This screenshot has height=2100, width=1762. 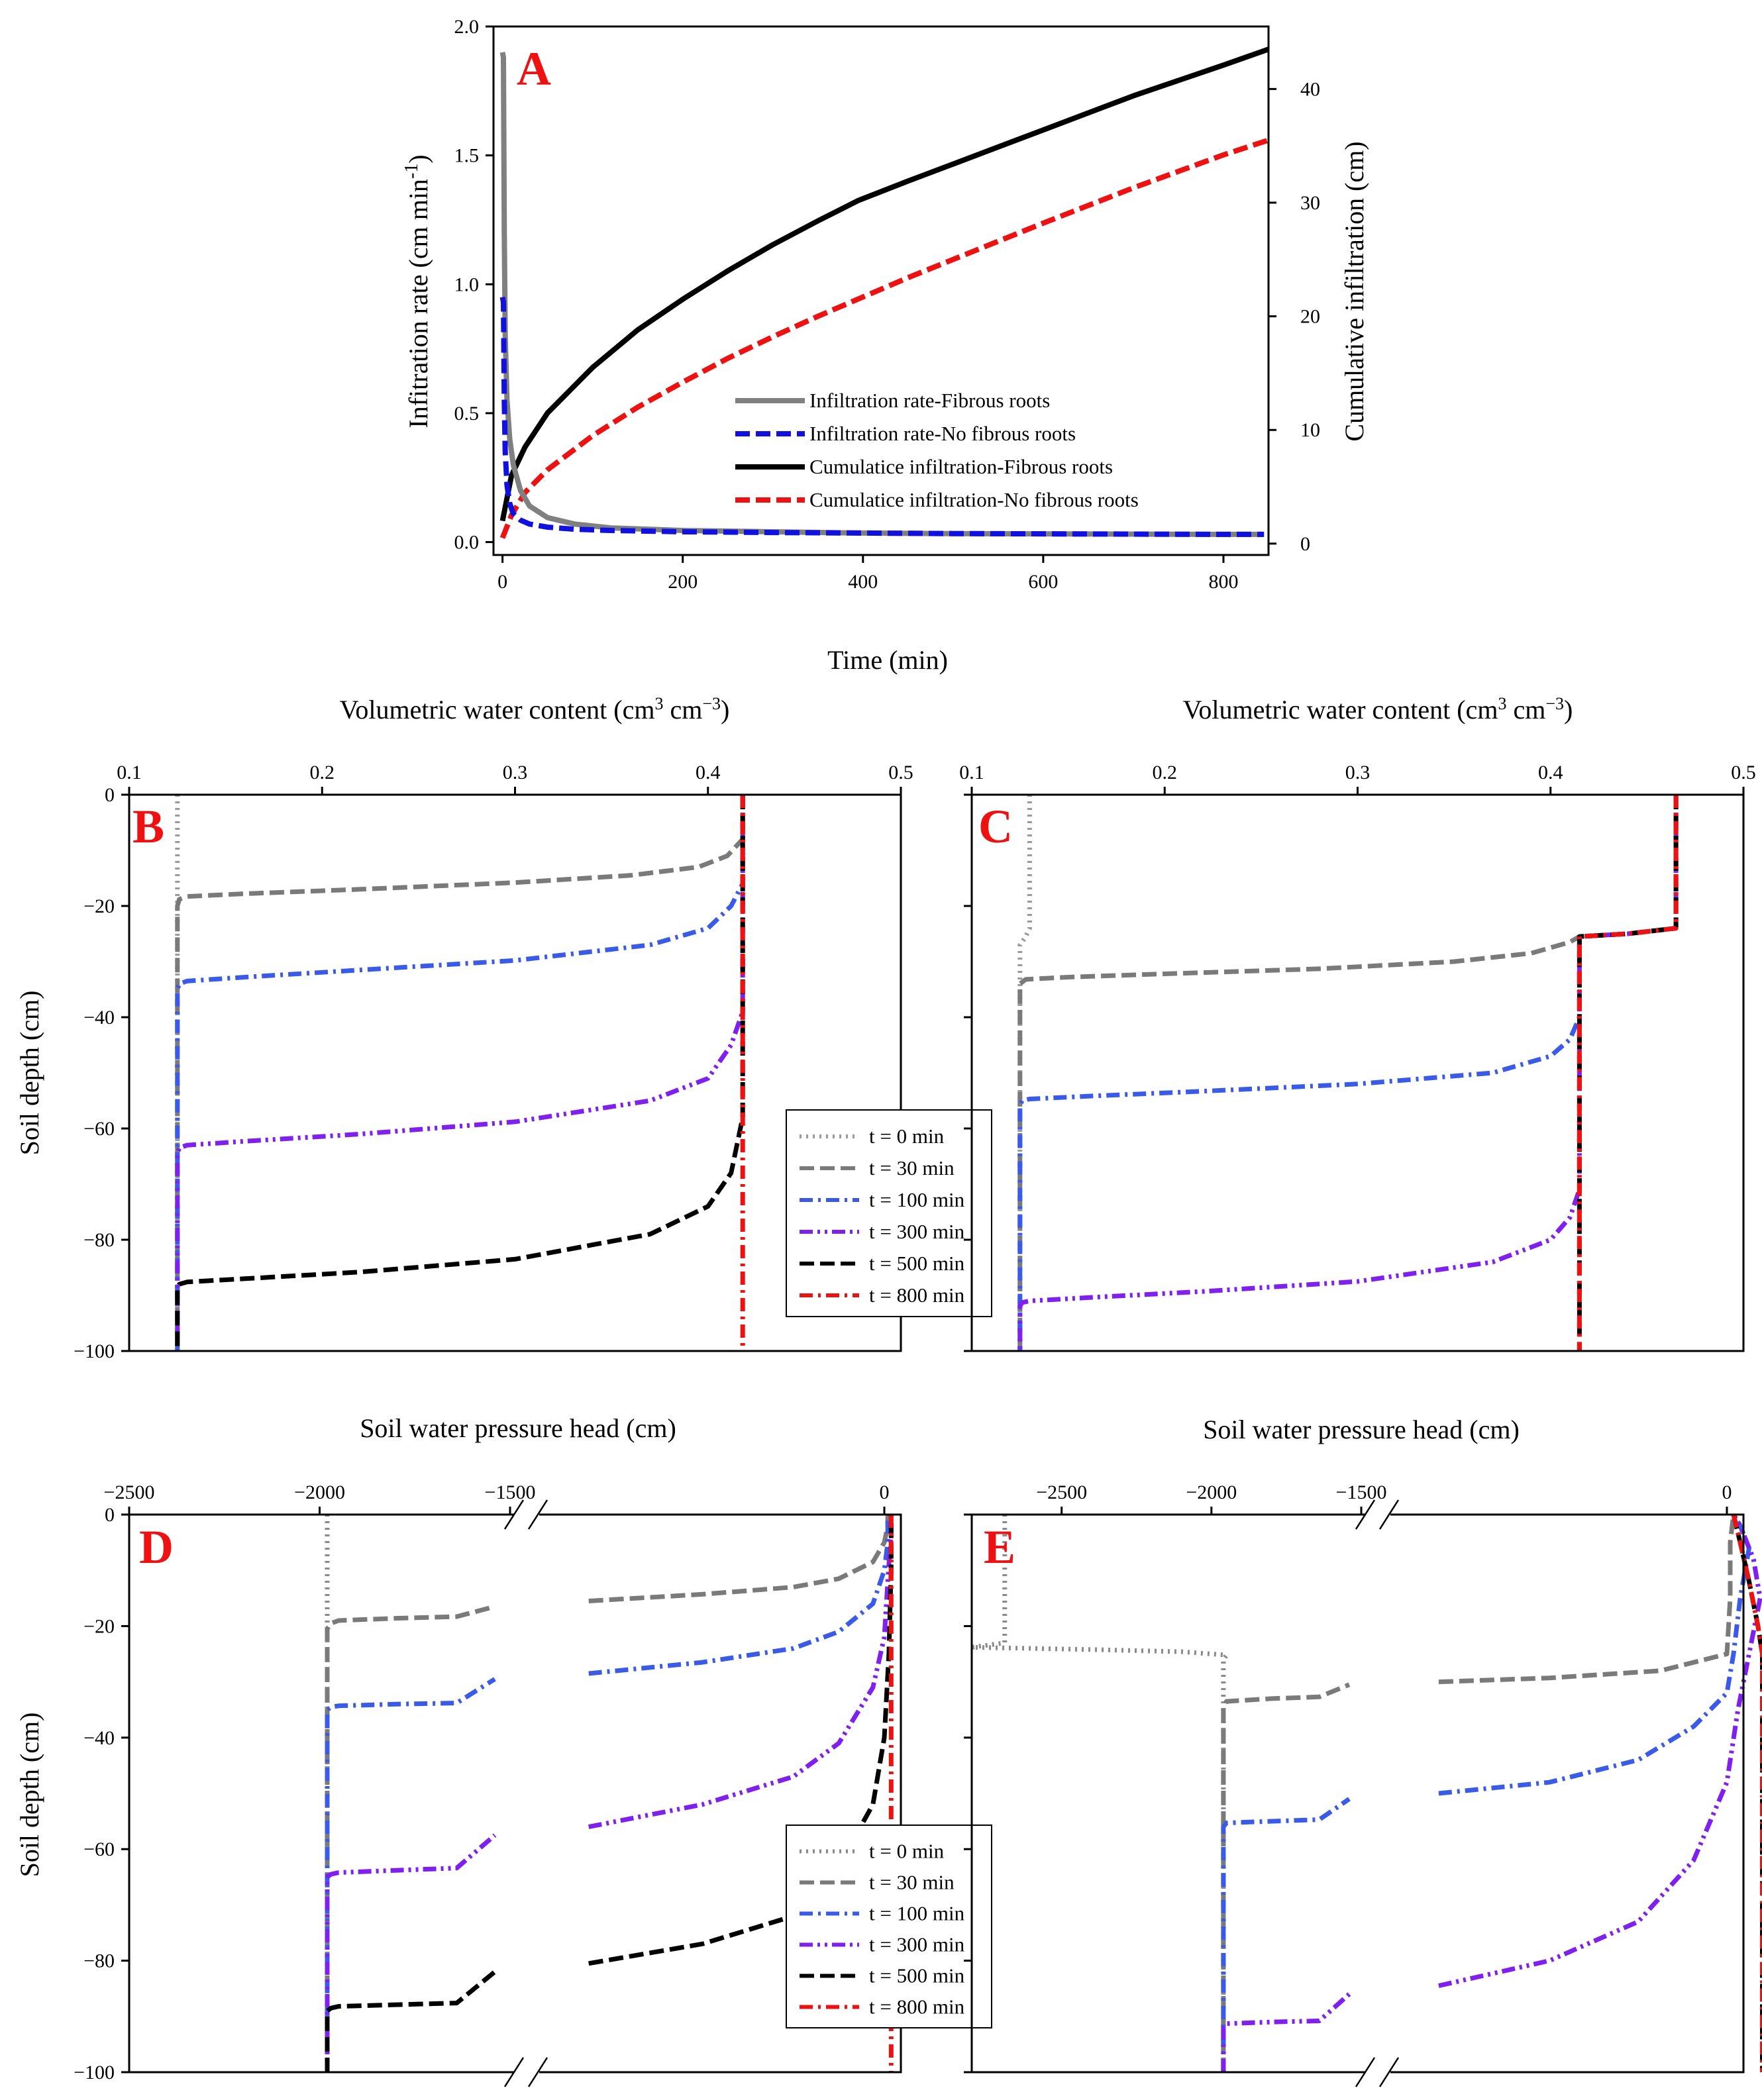 What do you see at coordinates (29, 1073) in the screenshot?
I see `panel-b-ylabel: Soil depth (cm)` at bounding box center [29, 1073].